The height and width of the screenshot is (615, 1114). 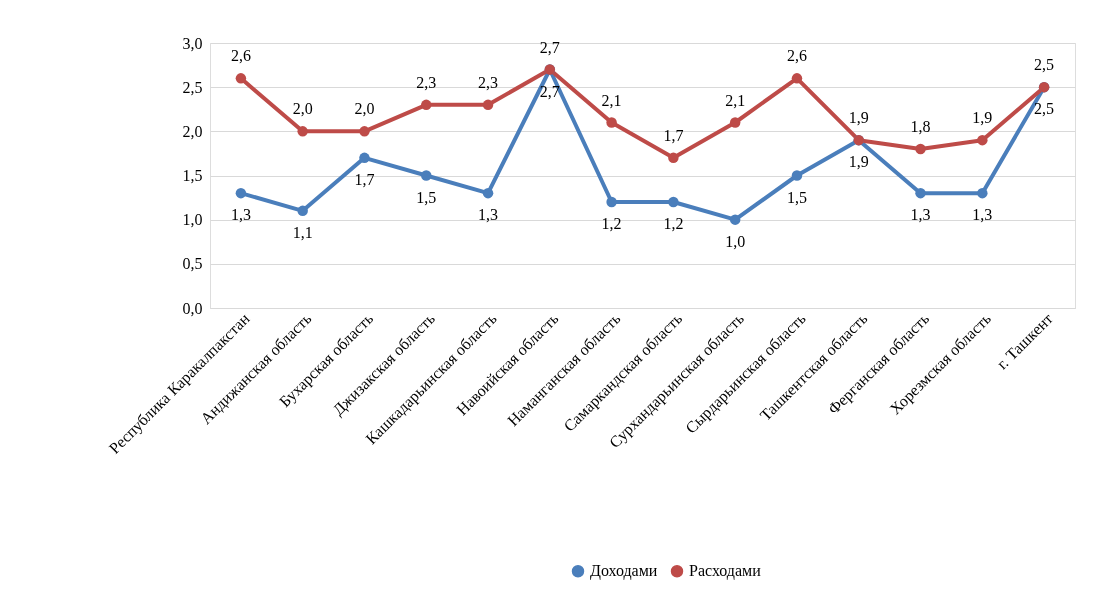 What do you see at coordinates (302, 232) in the screenshot?
I see `data-label: 1,1` at bounding box center [302, 232].